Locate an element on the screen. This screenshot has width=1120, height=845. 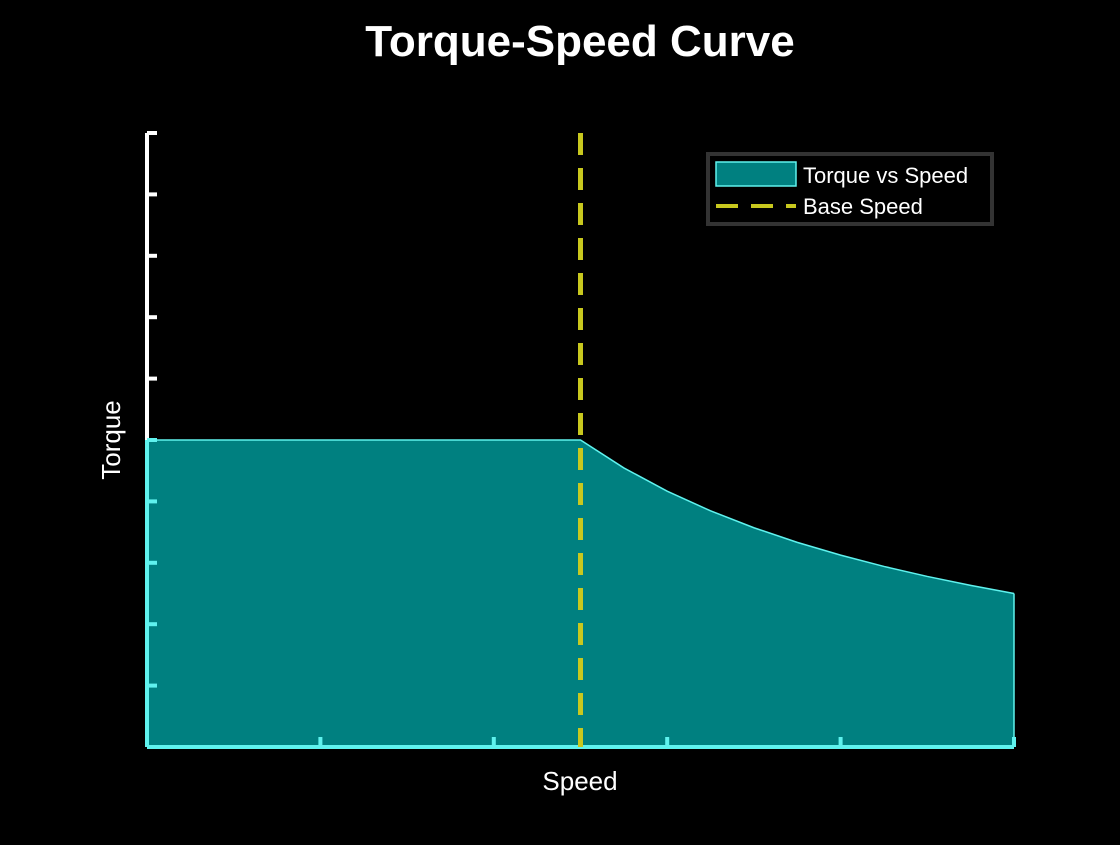
legend-swatch-torque is located at coordinates (756, 174).